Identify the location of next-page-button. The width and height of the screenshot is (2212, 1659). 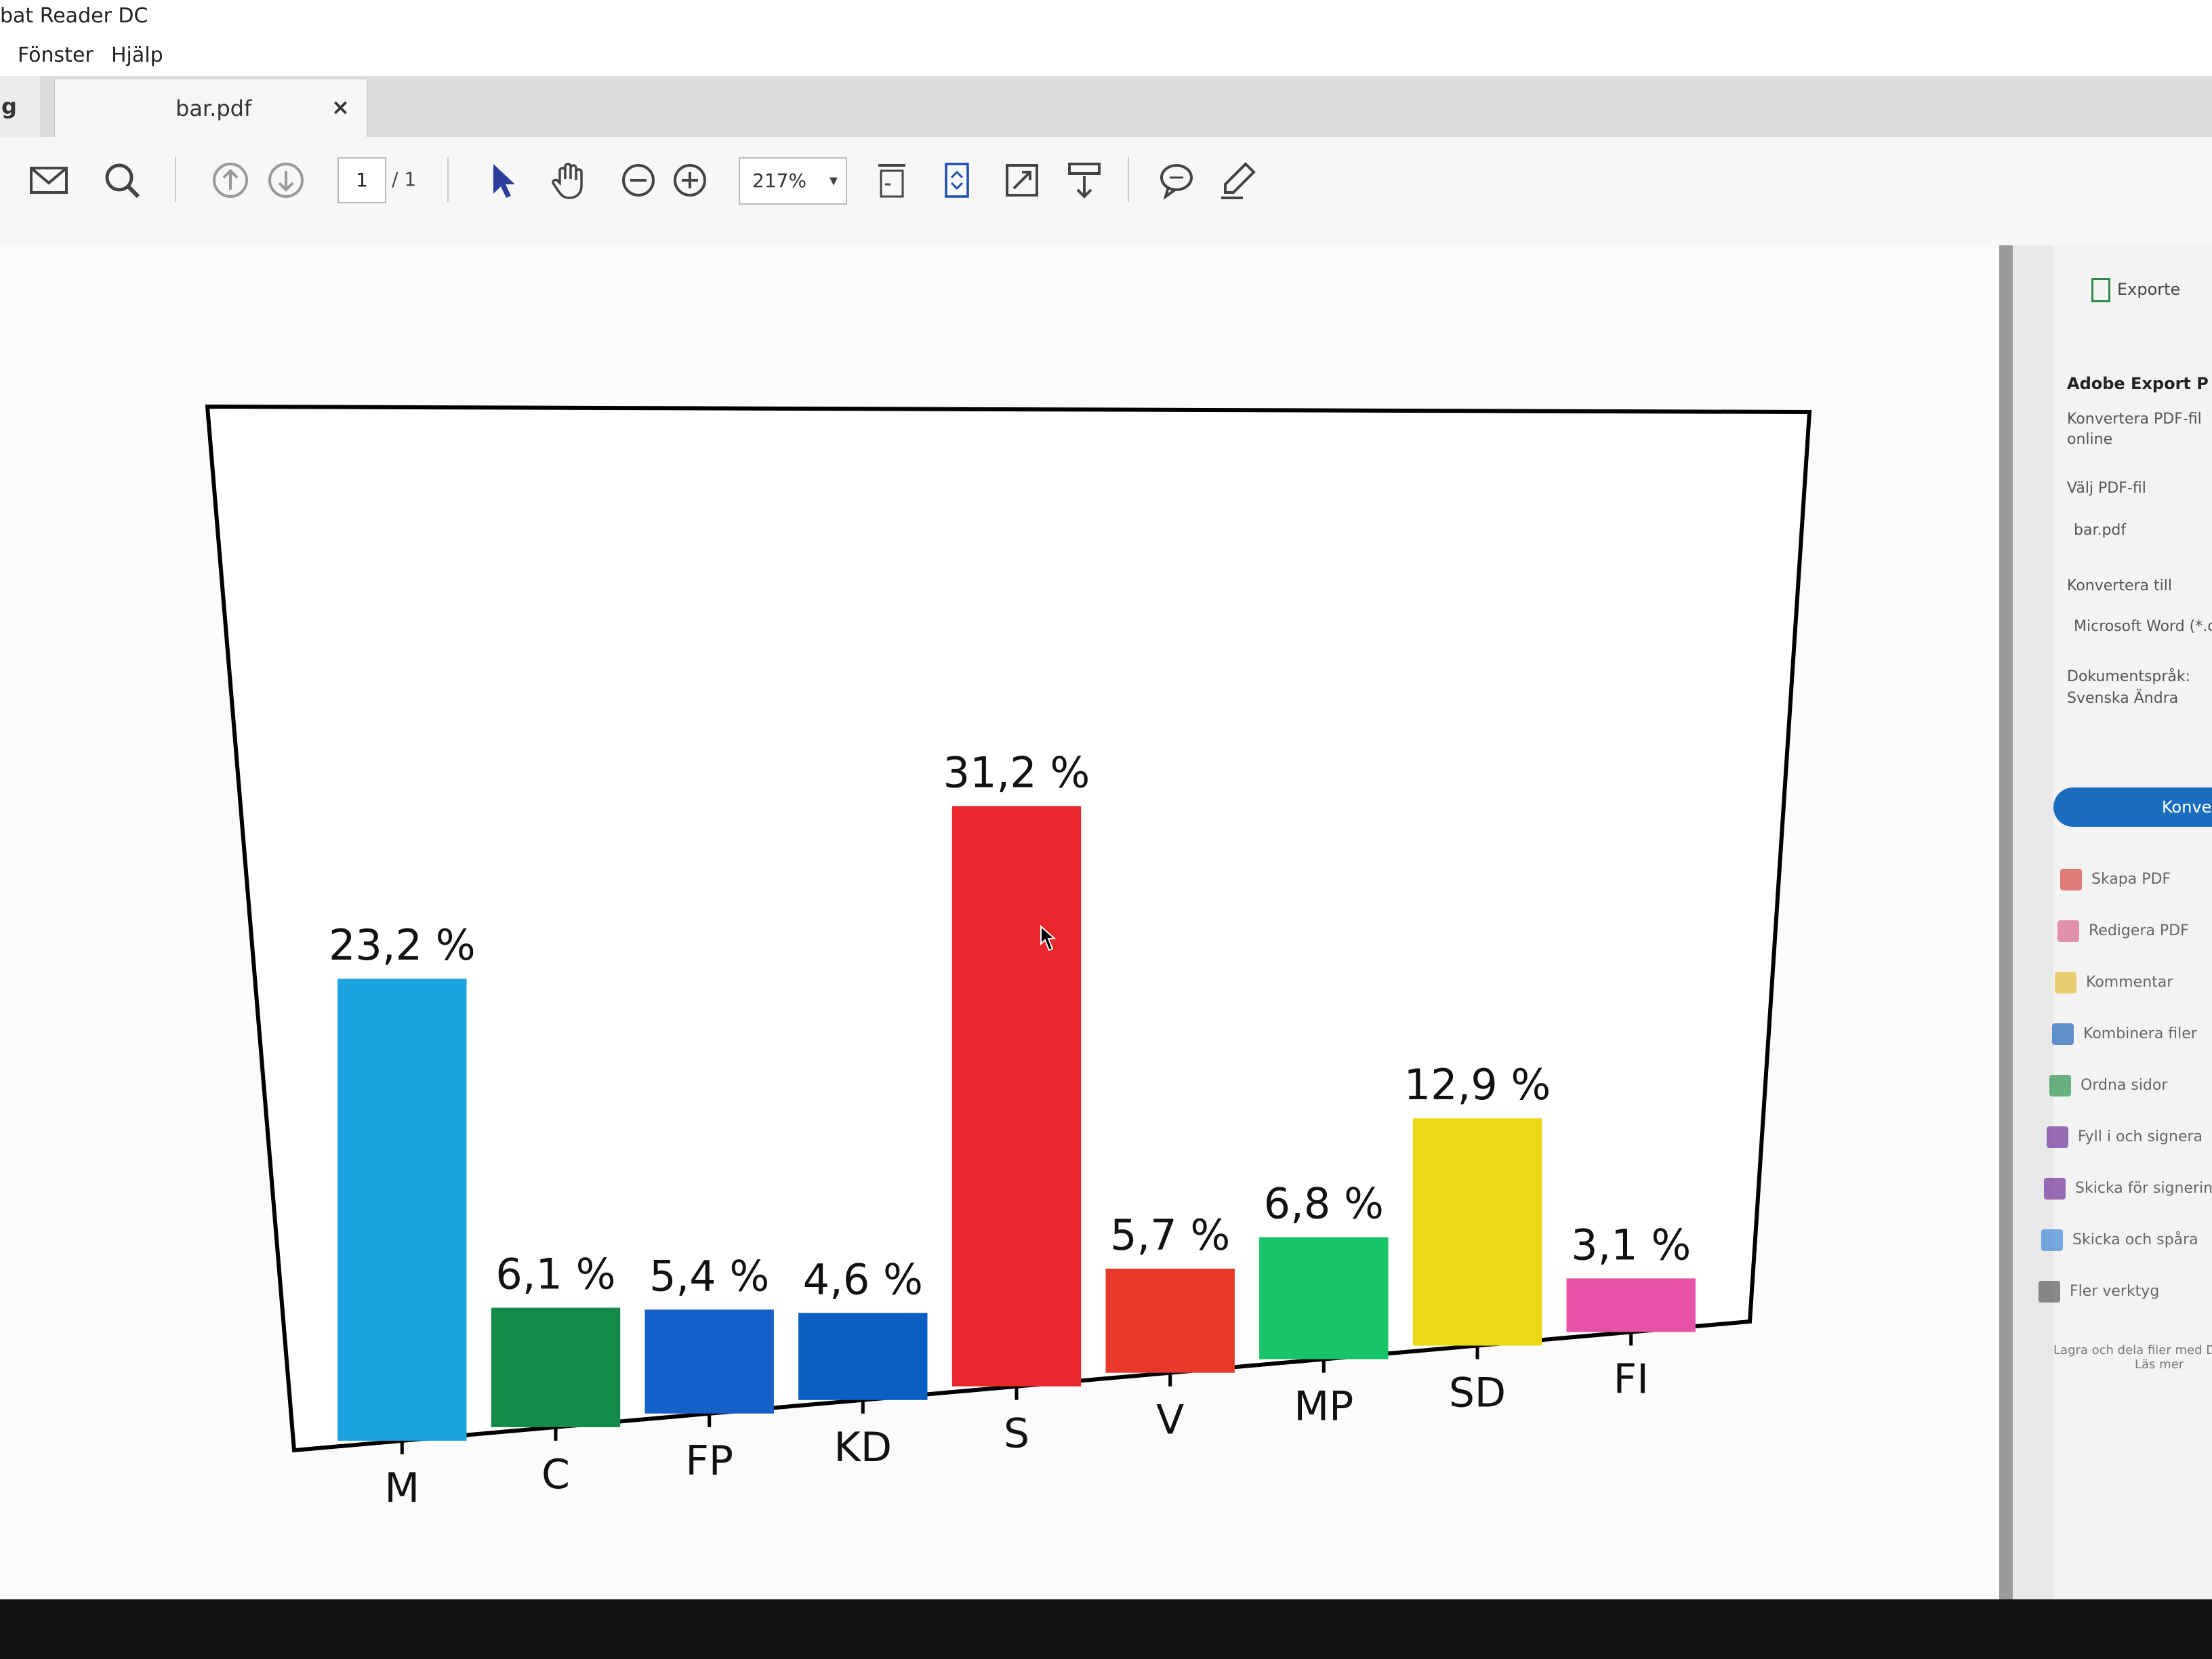
(286, 180).